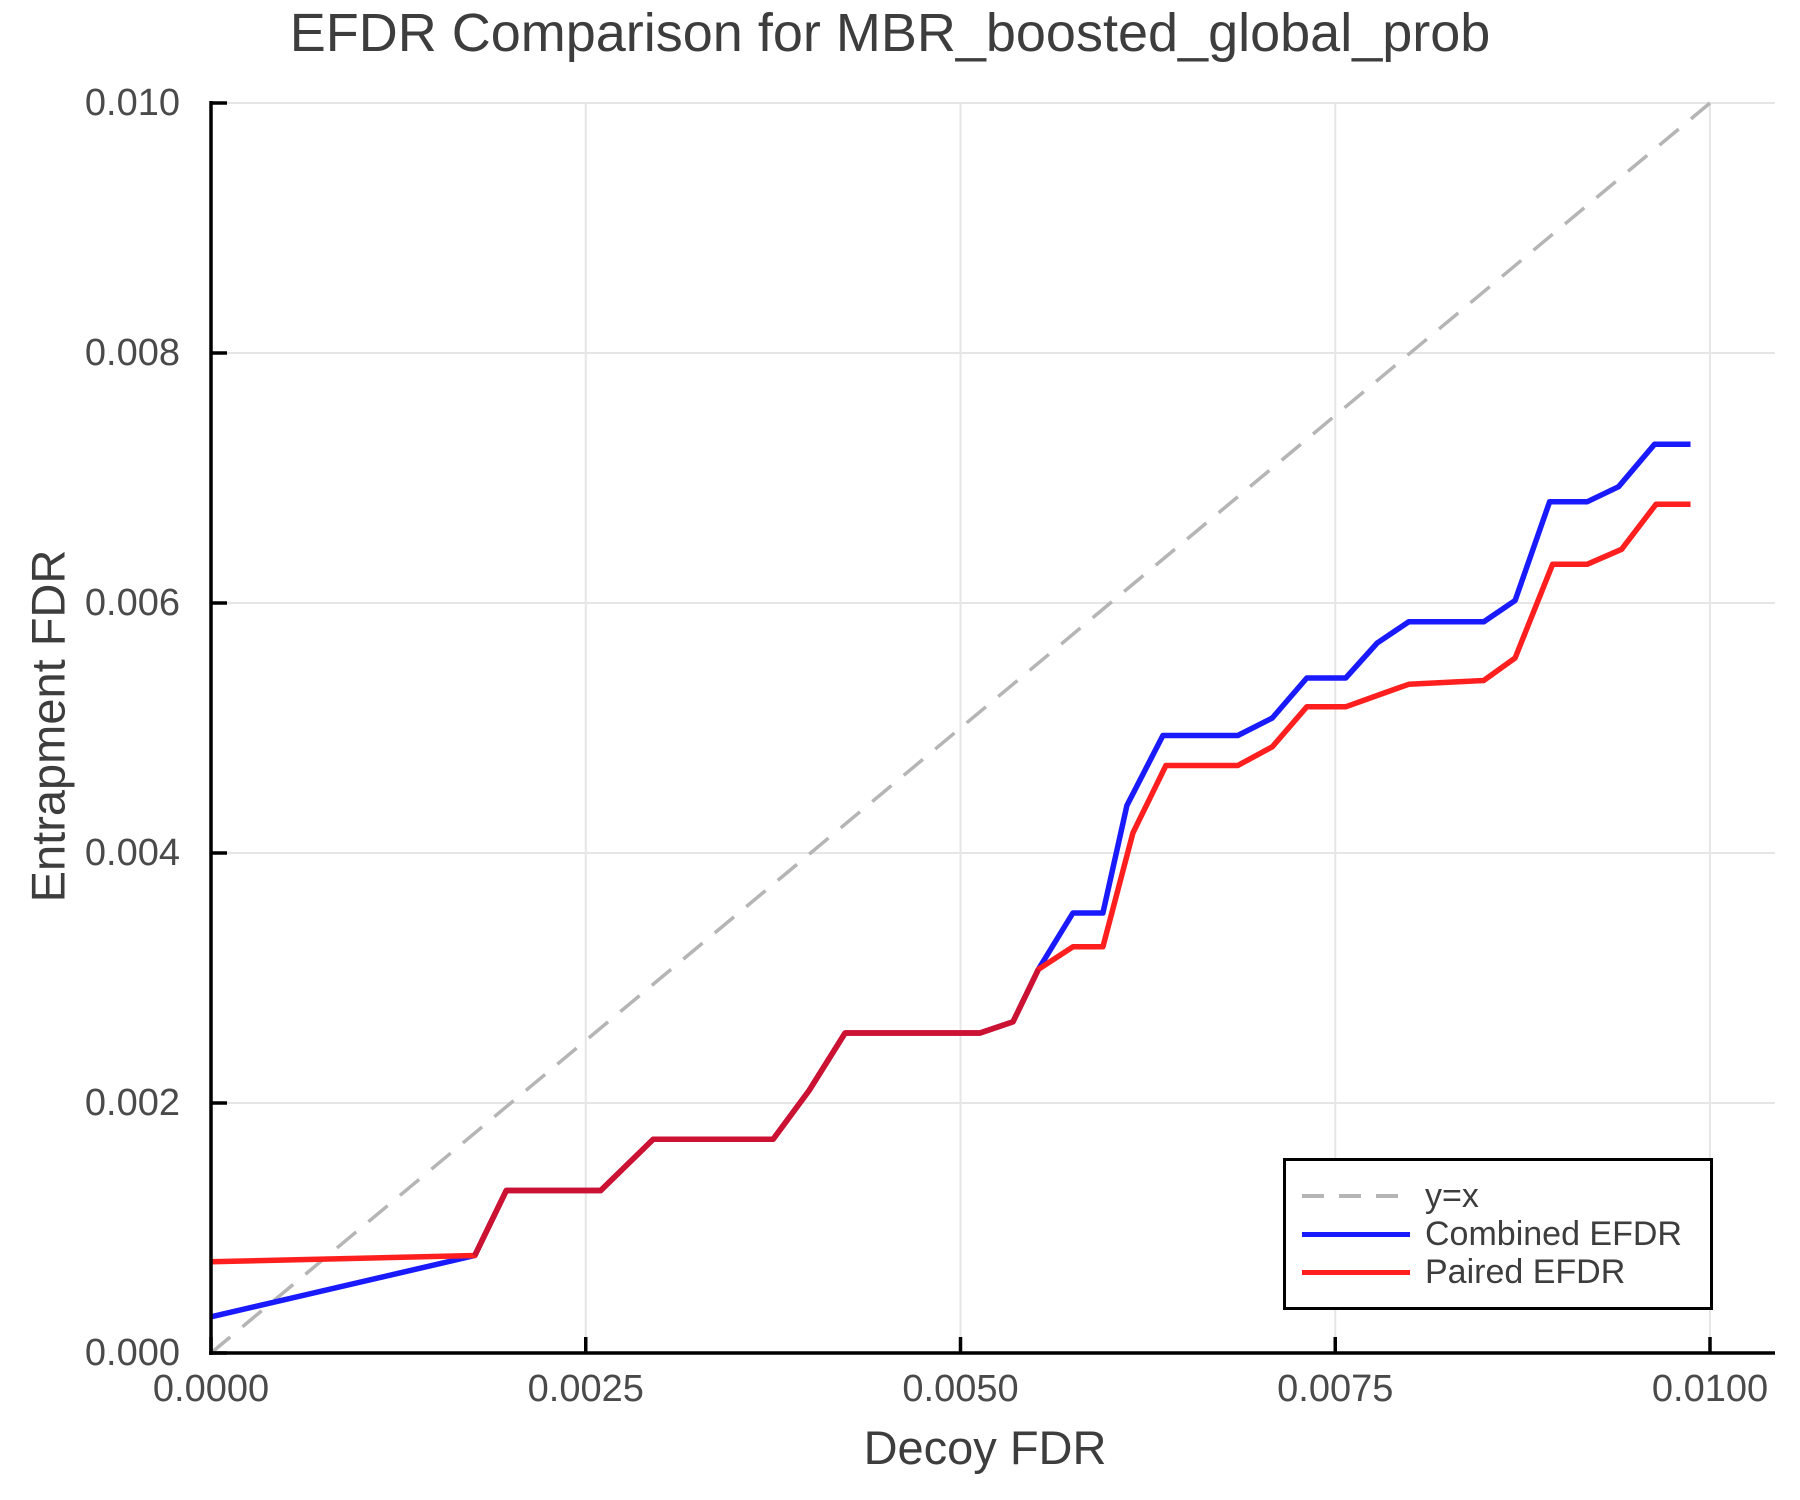 The height and width of the screenshot is (1500, 1800). I want to click on y-tick-label: 0.000, so click(132, 1353).